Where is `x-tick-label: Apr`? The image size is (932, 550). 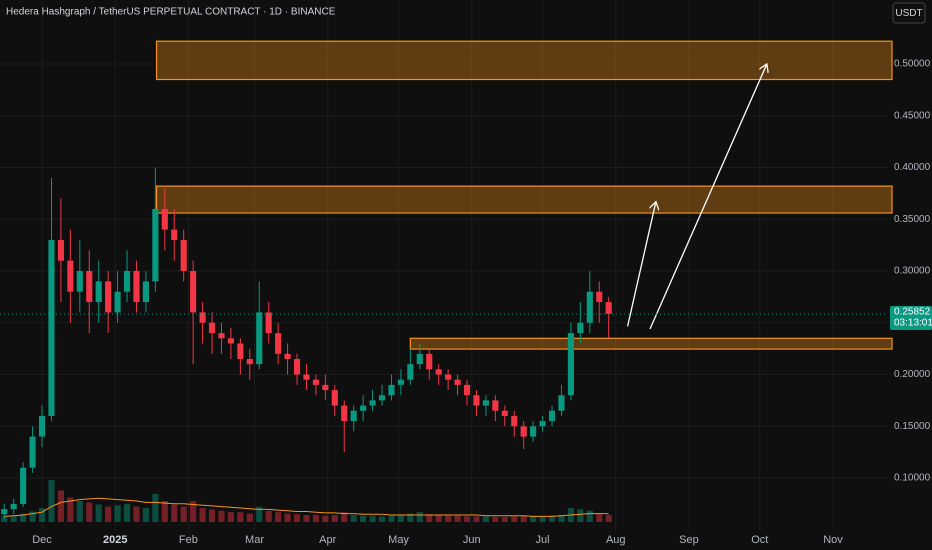 x-tick-label: Apr is located at coordinates (327, 540).